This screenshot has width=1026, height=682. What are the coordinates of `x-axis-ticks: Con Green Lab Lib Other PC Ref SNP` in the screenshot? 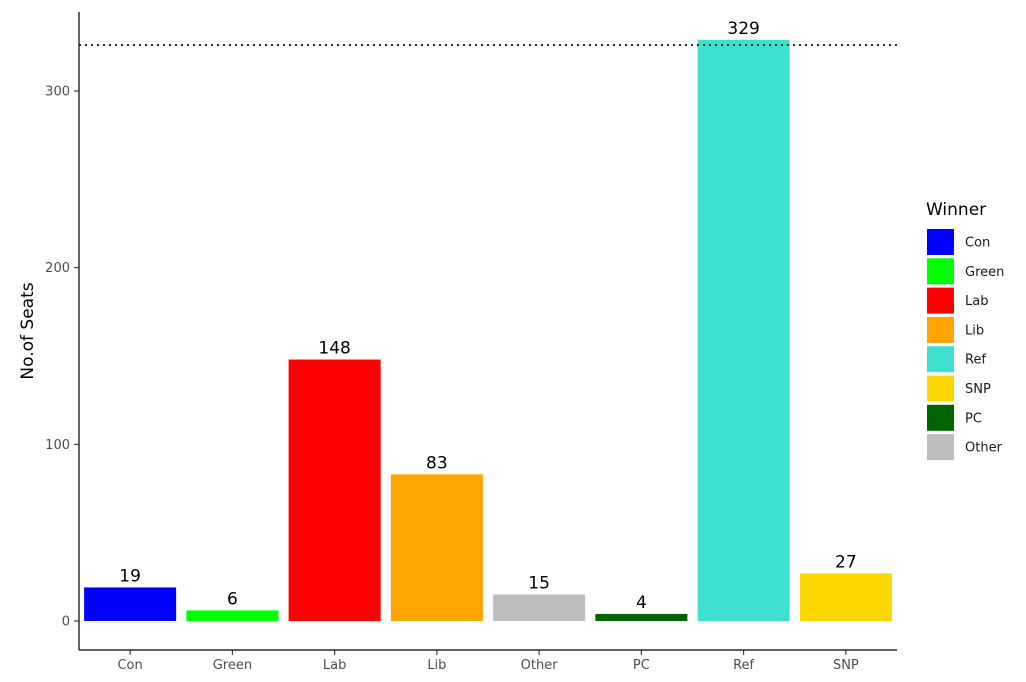 It's located at (488, 661).